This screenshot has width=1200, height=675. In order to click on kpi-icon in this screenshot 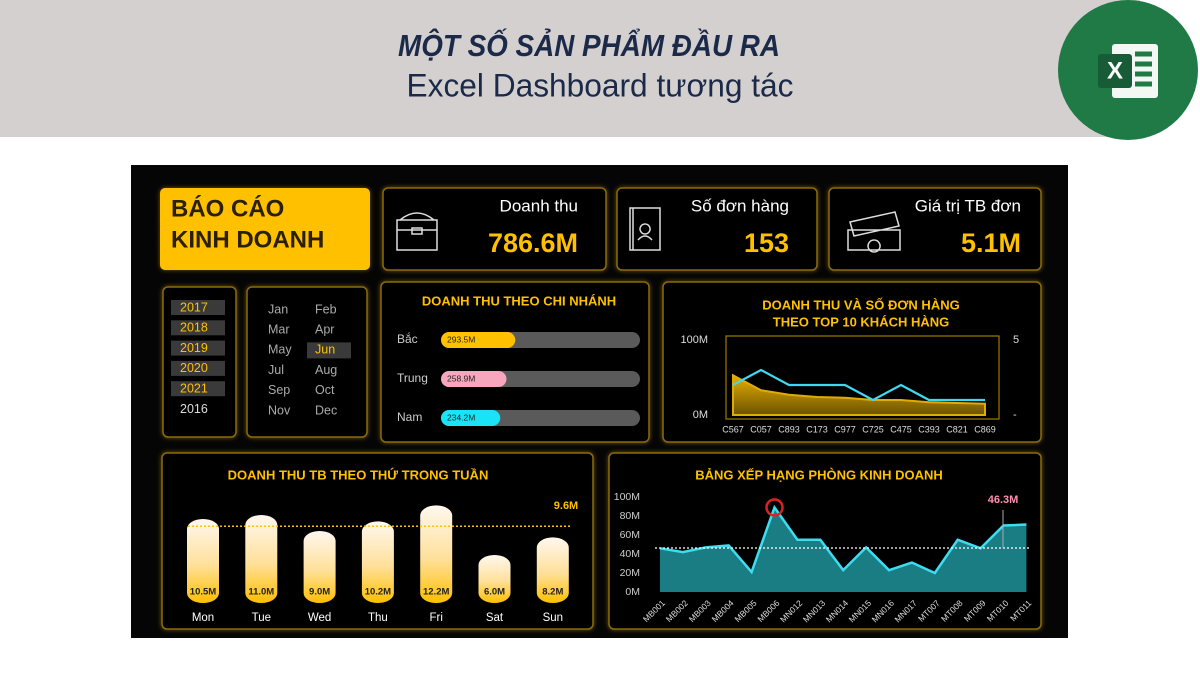, I will do `click(648, 230)`.